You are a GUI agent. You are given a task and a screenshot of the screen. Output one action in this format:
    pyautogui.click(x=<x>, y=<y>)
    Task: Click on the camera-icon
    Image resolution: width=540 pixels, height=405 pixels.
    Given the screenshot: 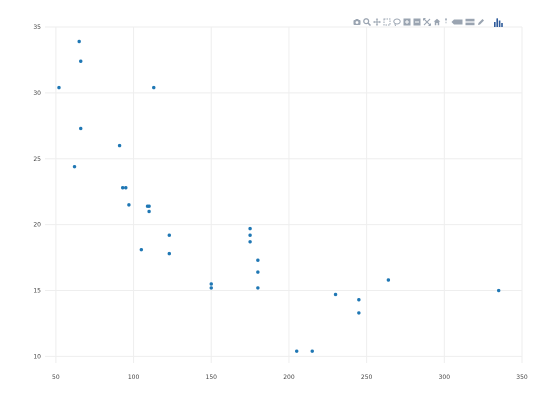 What is the action you would take?
    pyautogui.click(x=357, y=22)
    